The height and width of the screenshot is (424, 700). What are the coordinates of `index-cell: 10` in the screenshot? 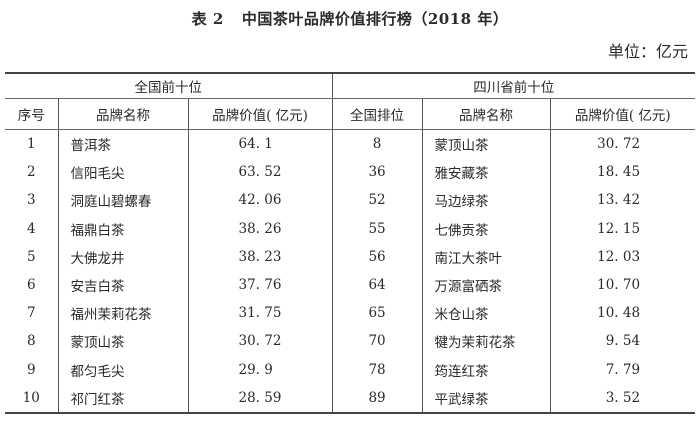 It's located at (31, 397).